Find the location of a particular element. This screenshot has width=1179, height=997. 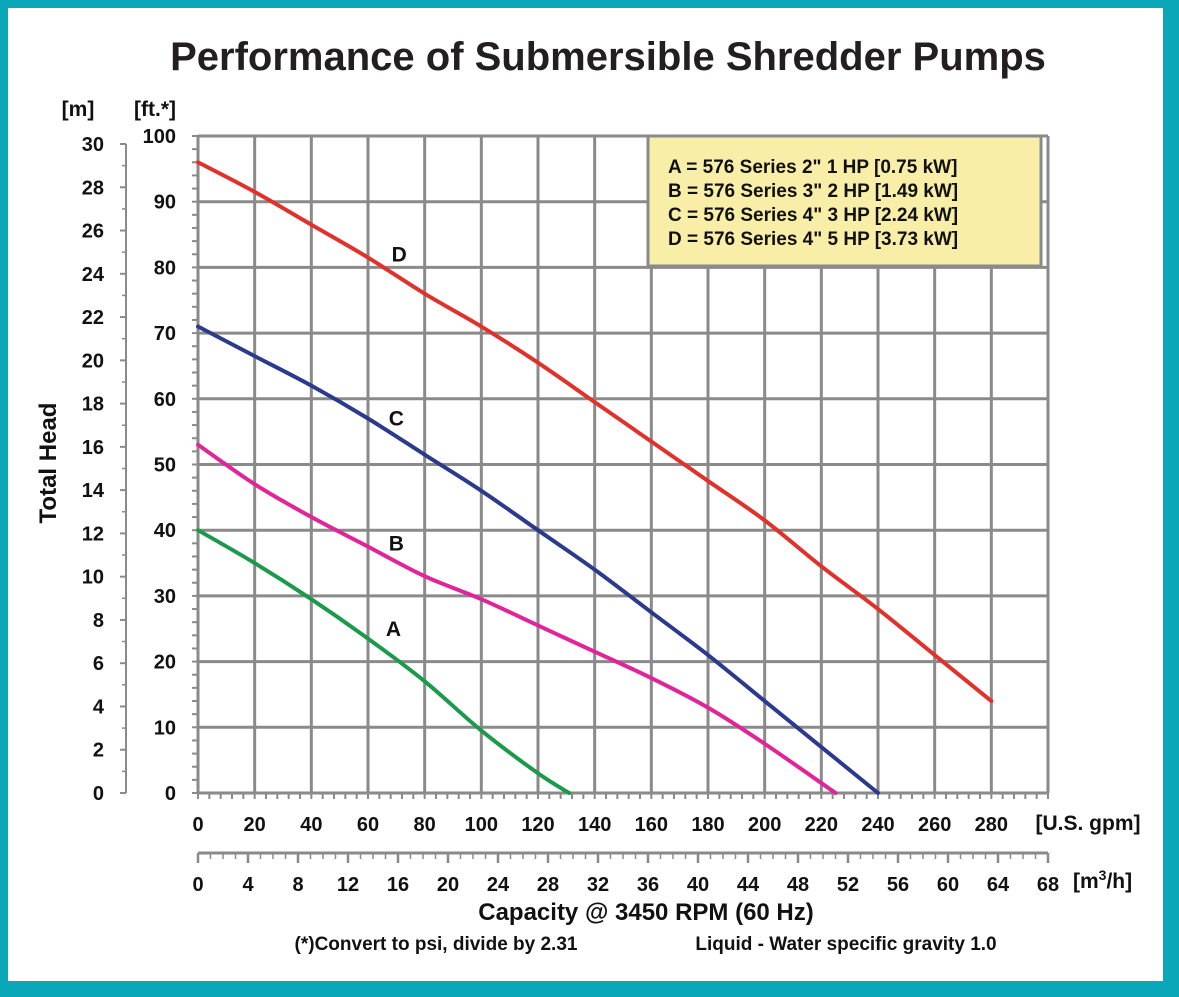

legend-entry: B = 576 Series 3" 2 HP [1.49 kW] is located at coordinates (813, 191).